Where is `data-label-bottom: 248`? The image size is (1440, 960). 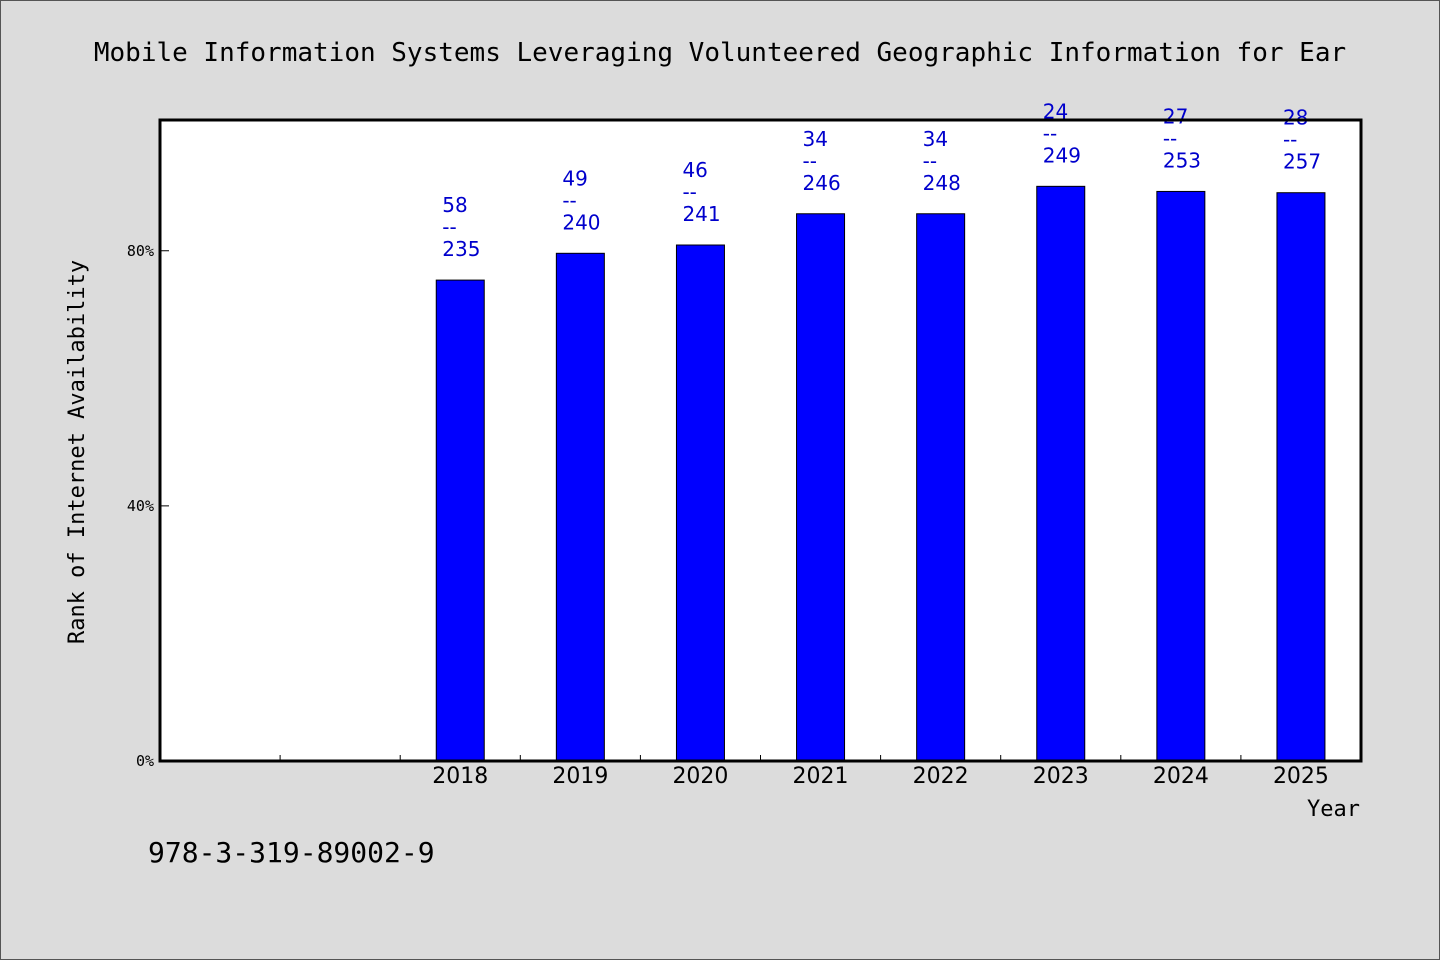 data-label-bottom: 248 is located at coordinates (942, 183).